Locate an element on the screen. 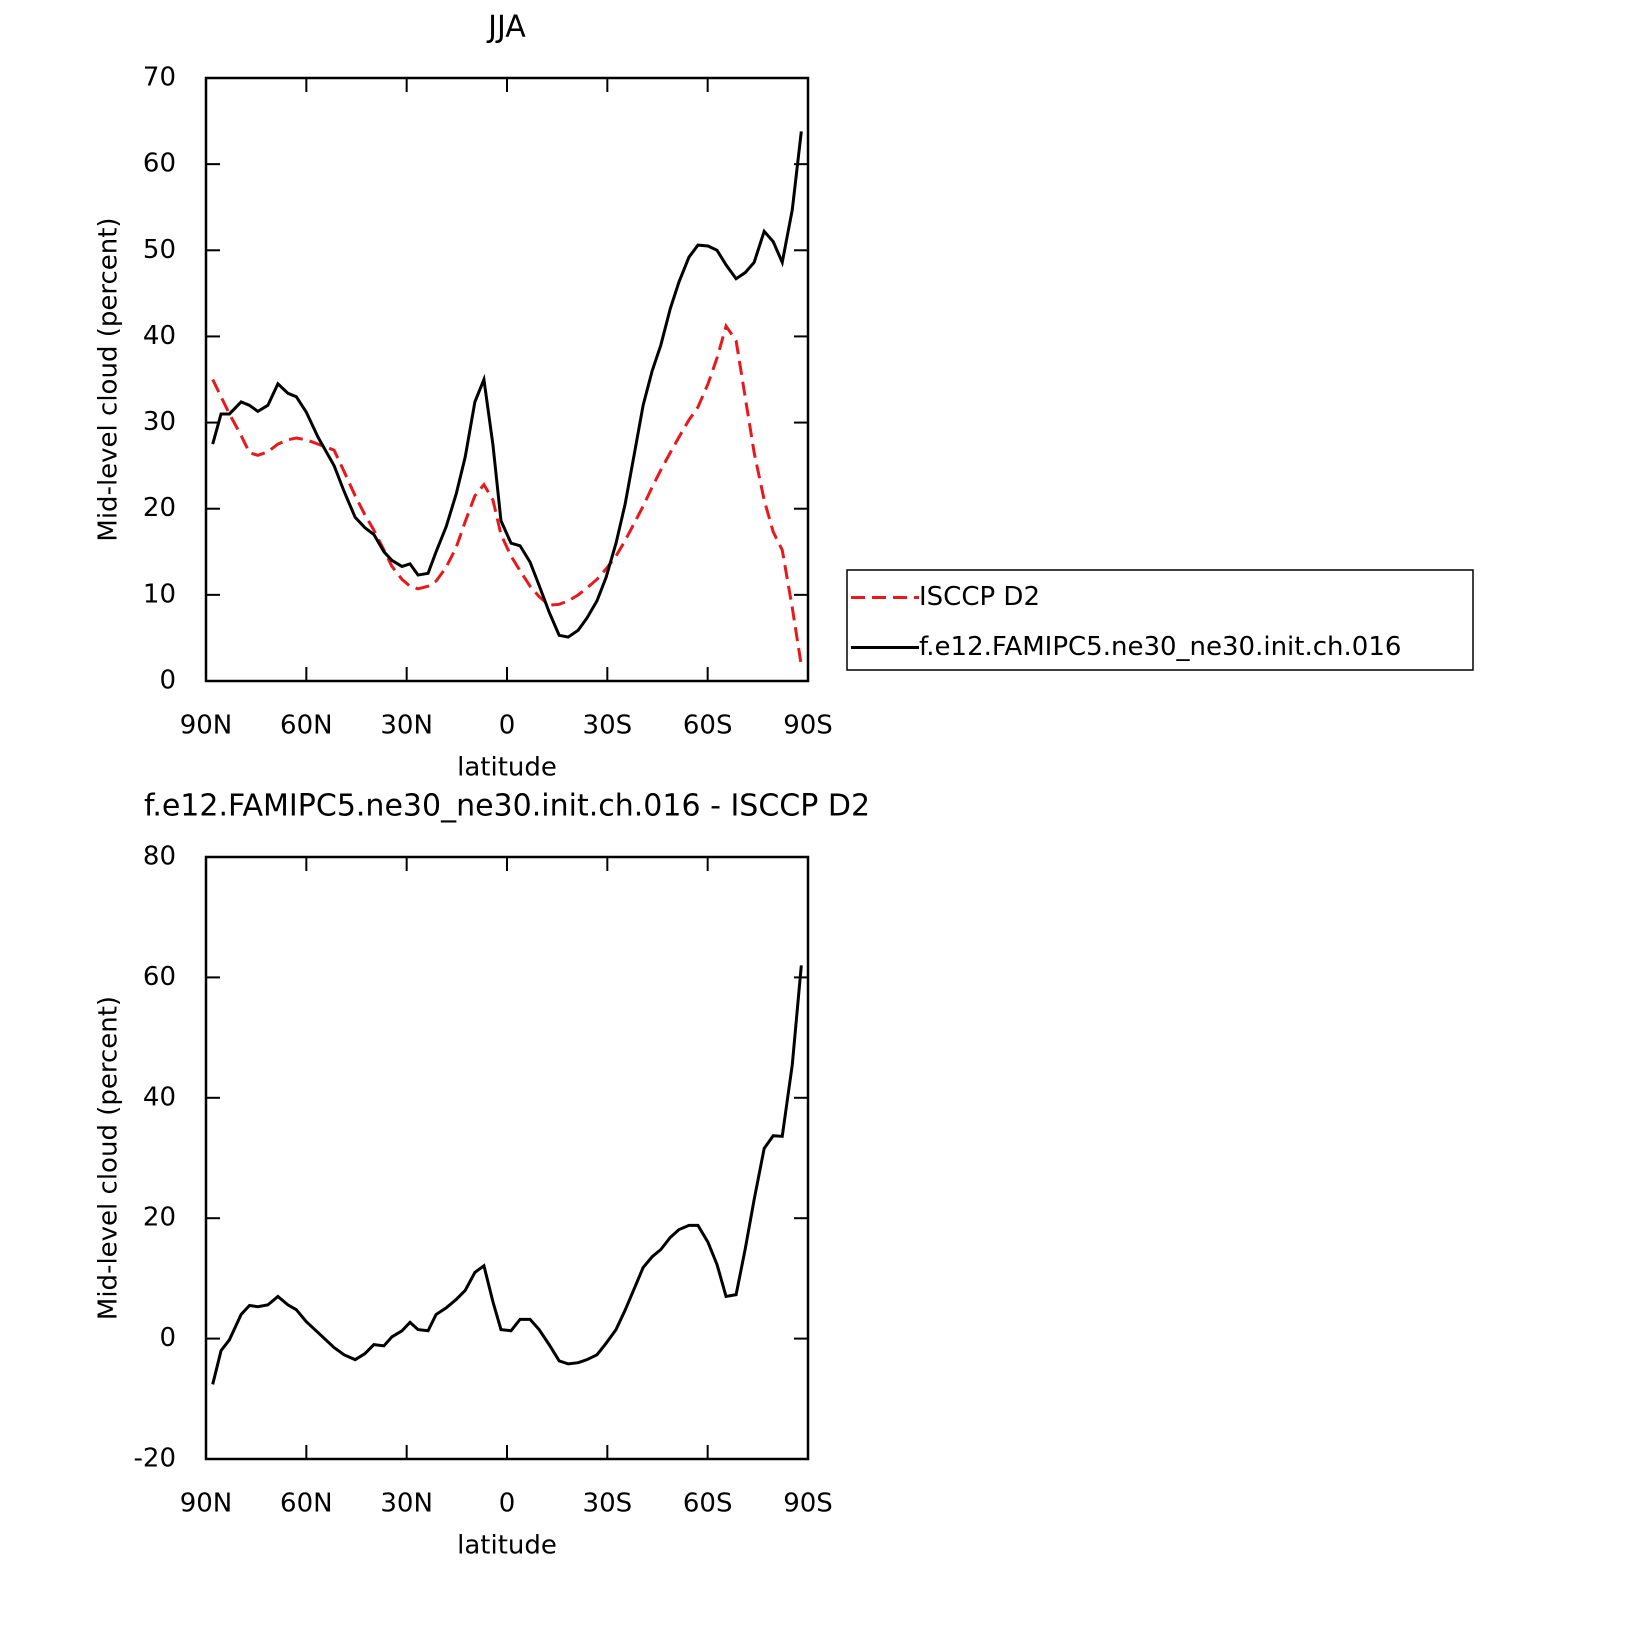 Image resolution: width=1641 pixels, height=1641 pixels. y-tick-label: 80 is located at coordinates (159, 857).